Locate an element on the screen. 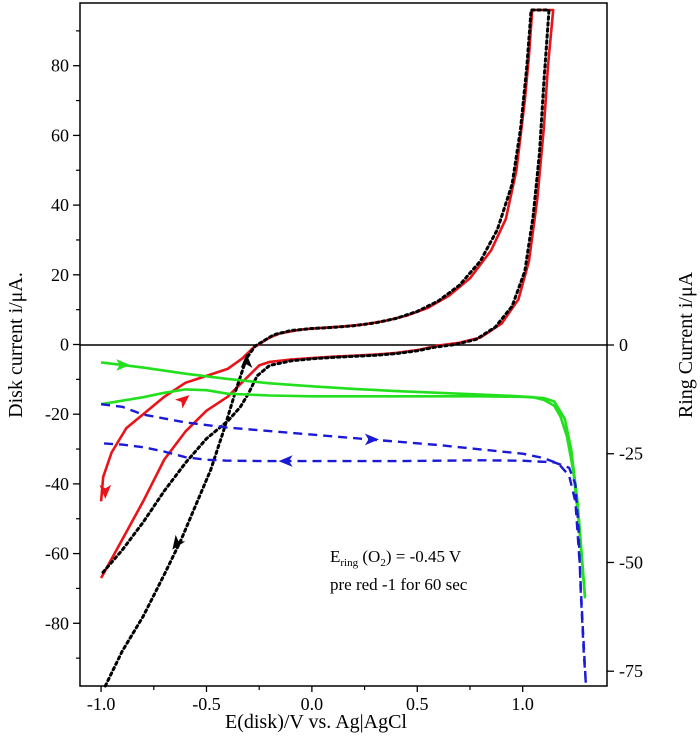  arrow-layer is located at coordinates (239, 451).